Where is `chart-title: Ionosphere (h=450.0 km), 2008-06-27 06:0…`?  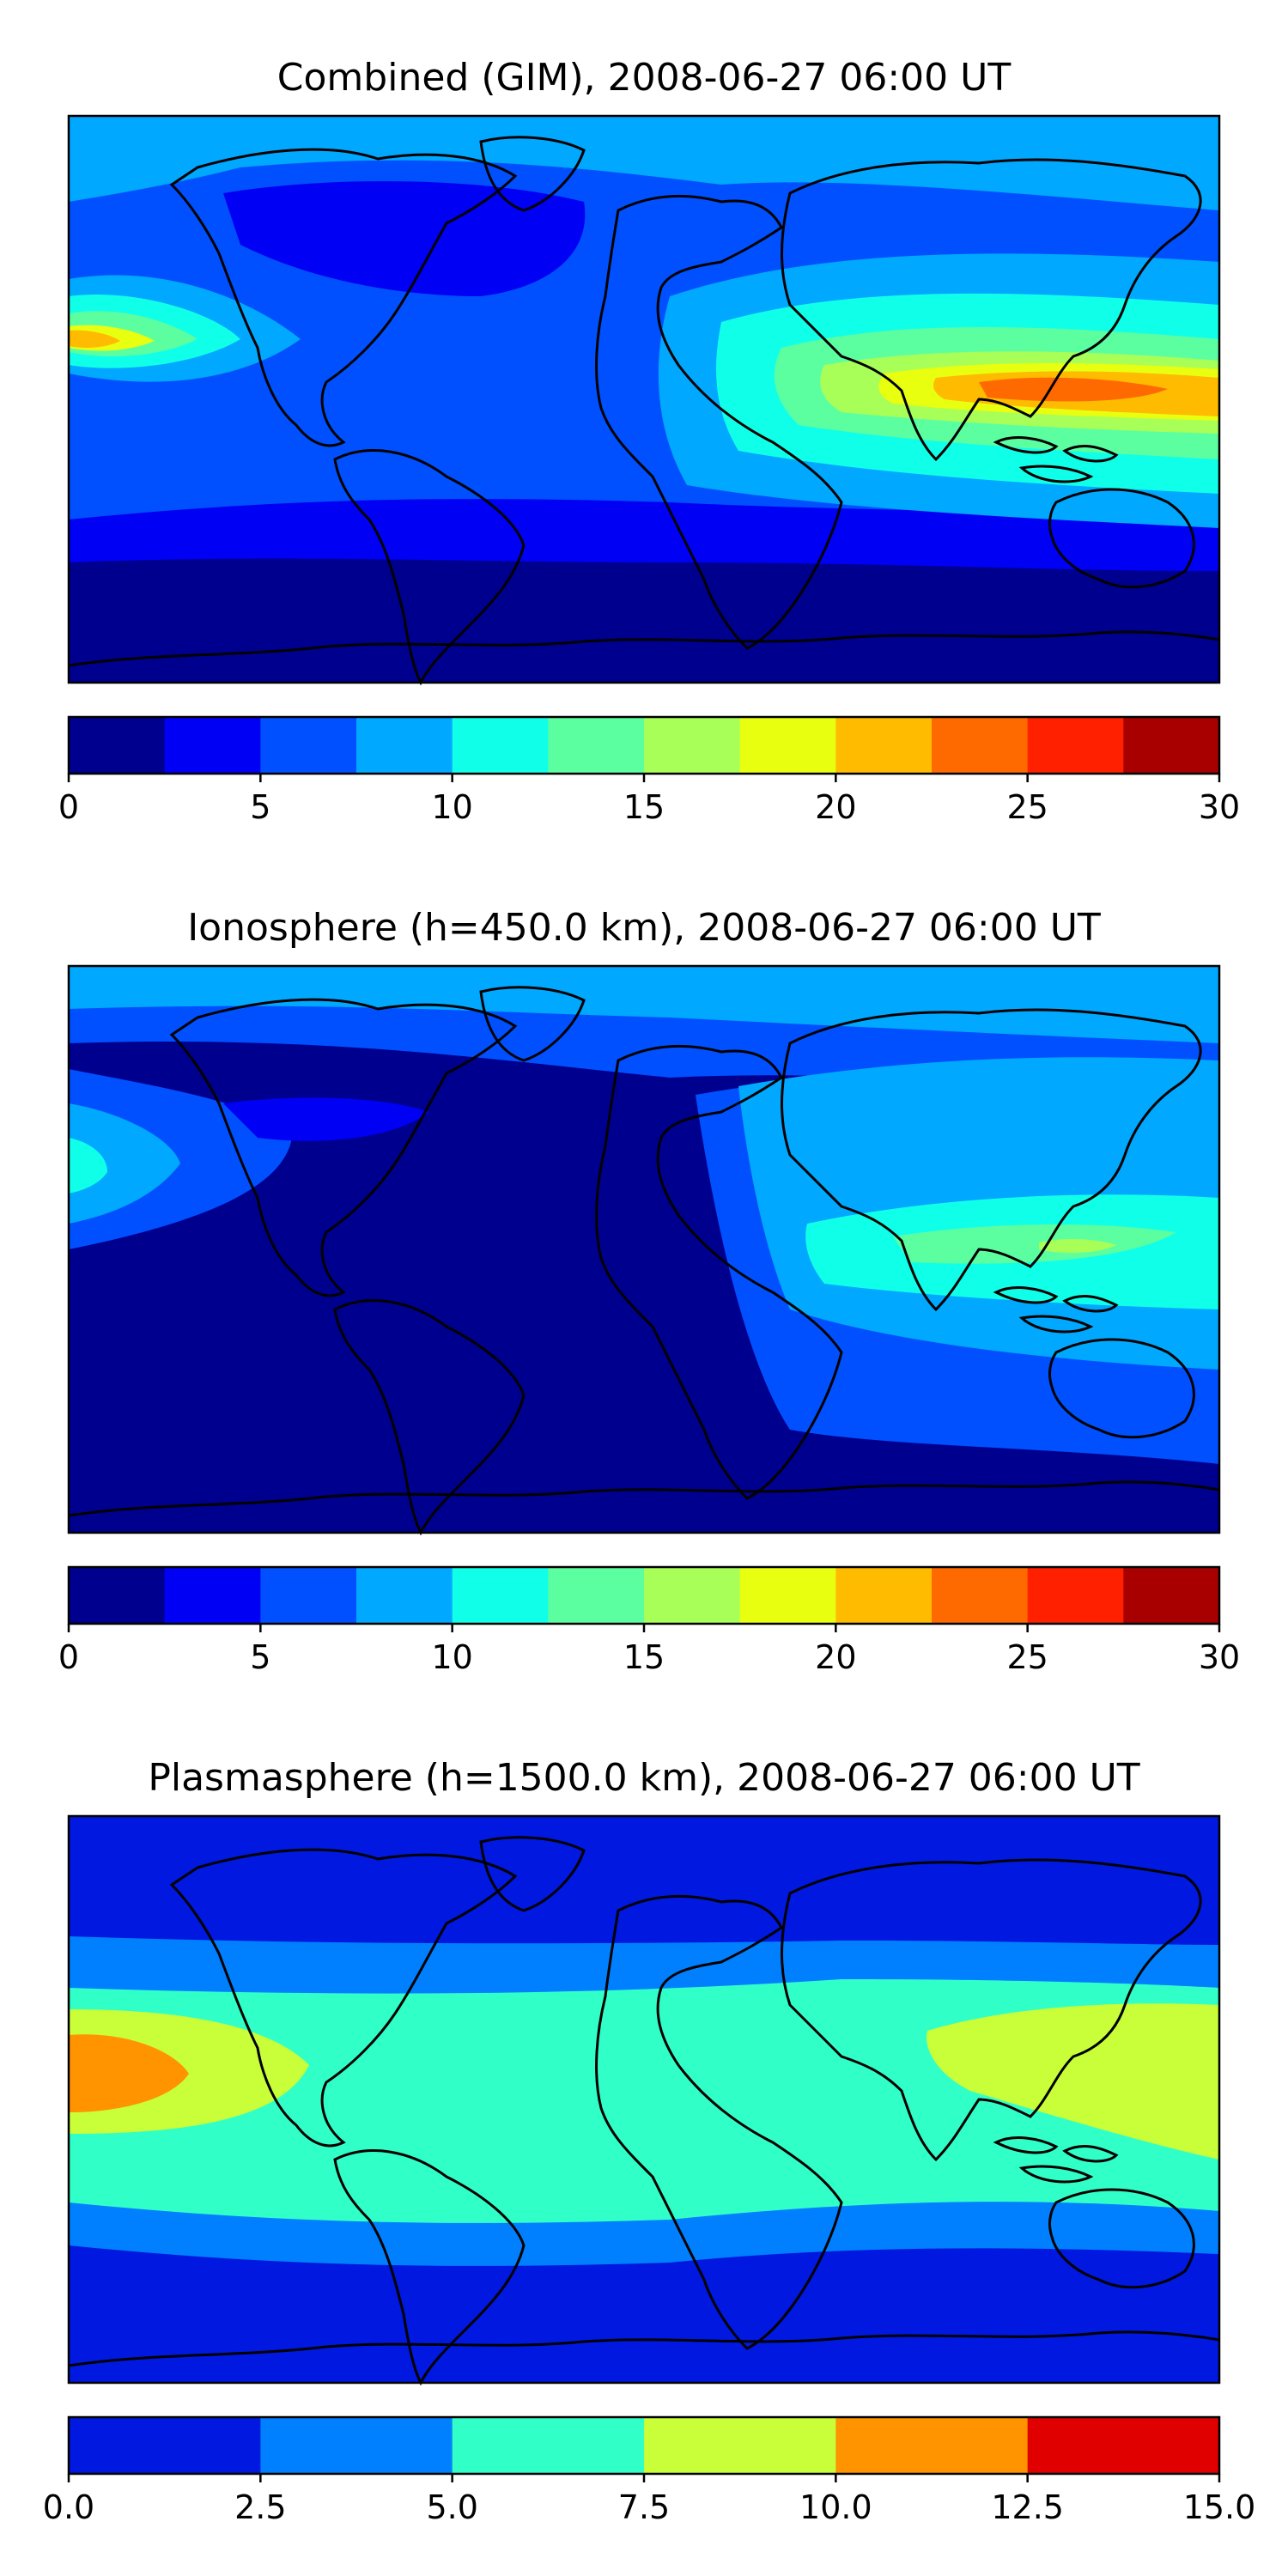 chart-title: Ionosphere (h=450.0 km), 2008-06-27 06:0… is located at coordinates (644, 928).